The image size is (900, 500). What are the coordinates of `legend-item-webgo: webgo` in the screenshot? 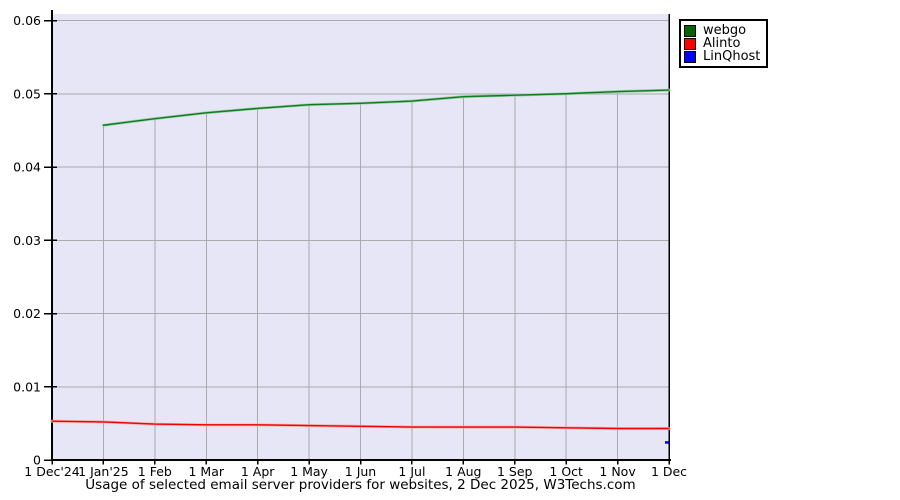 It's located at (722, 30).